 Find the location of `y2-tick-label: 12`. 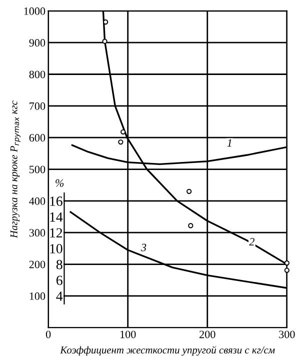

y2-tick-label: 12 is located at coordinates (56, 233).